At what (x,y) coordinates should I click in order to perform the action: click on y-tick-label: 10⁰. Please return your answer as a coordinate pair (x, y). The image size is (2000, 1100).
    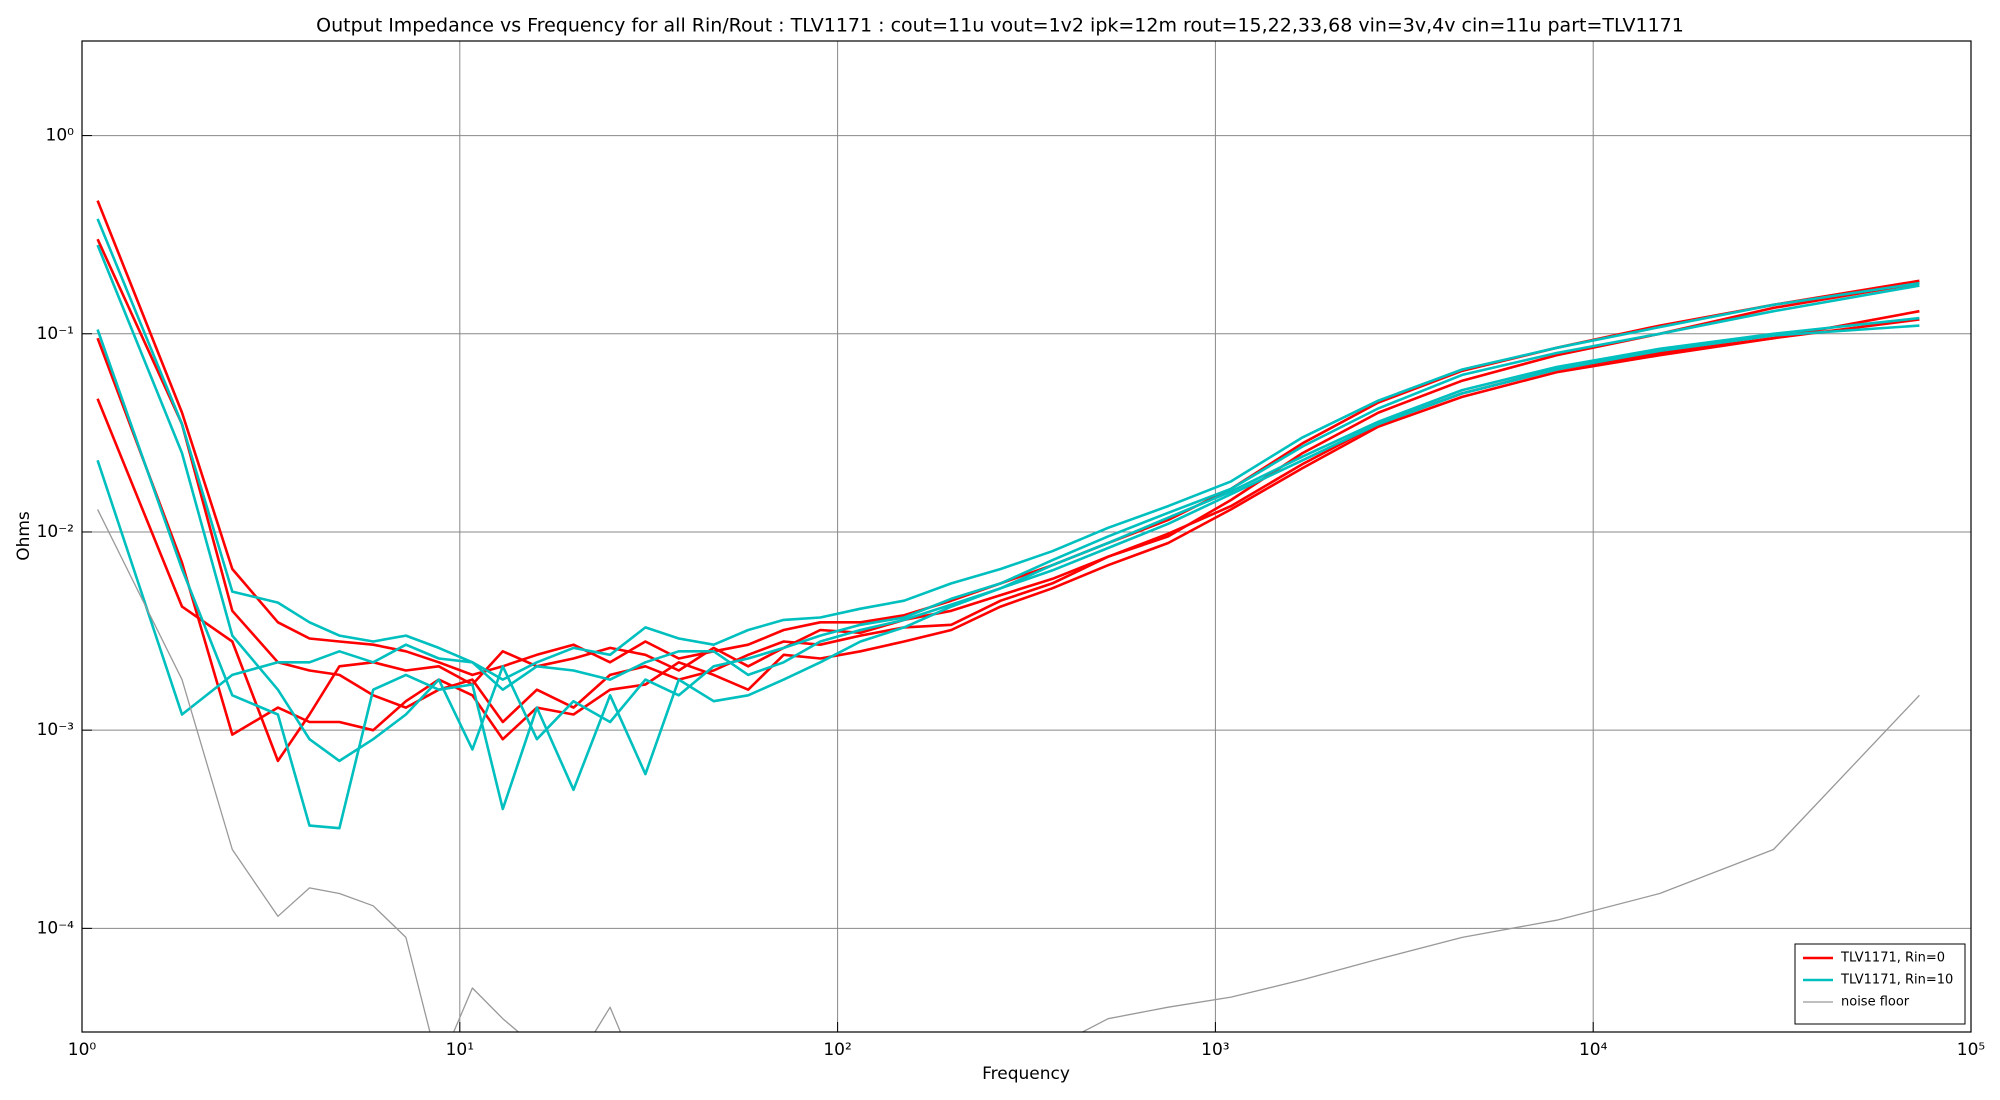
    Looking at the image, I should click on (60, 136).